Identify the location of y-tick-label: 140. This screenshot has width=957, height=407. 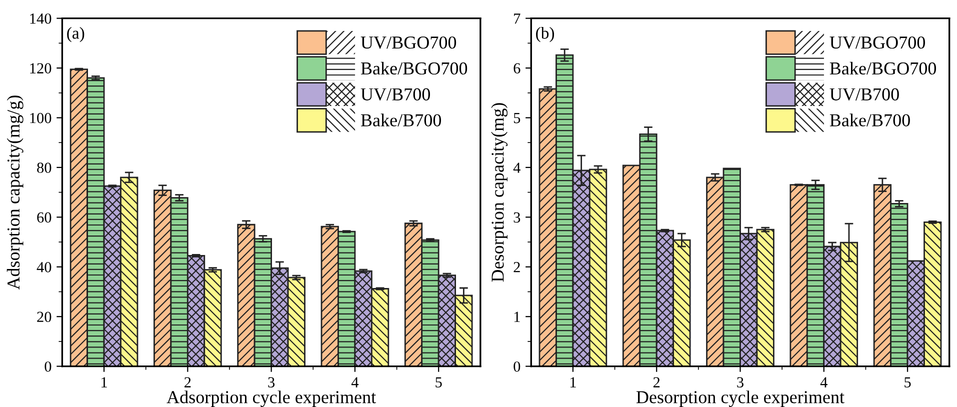
(41, 18).